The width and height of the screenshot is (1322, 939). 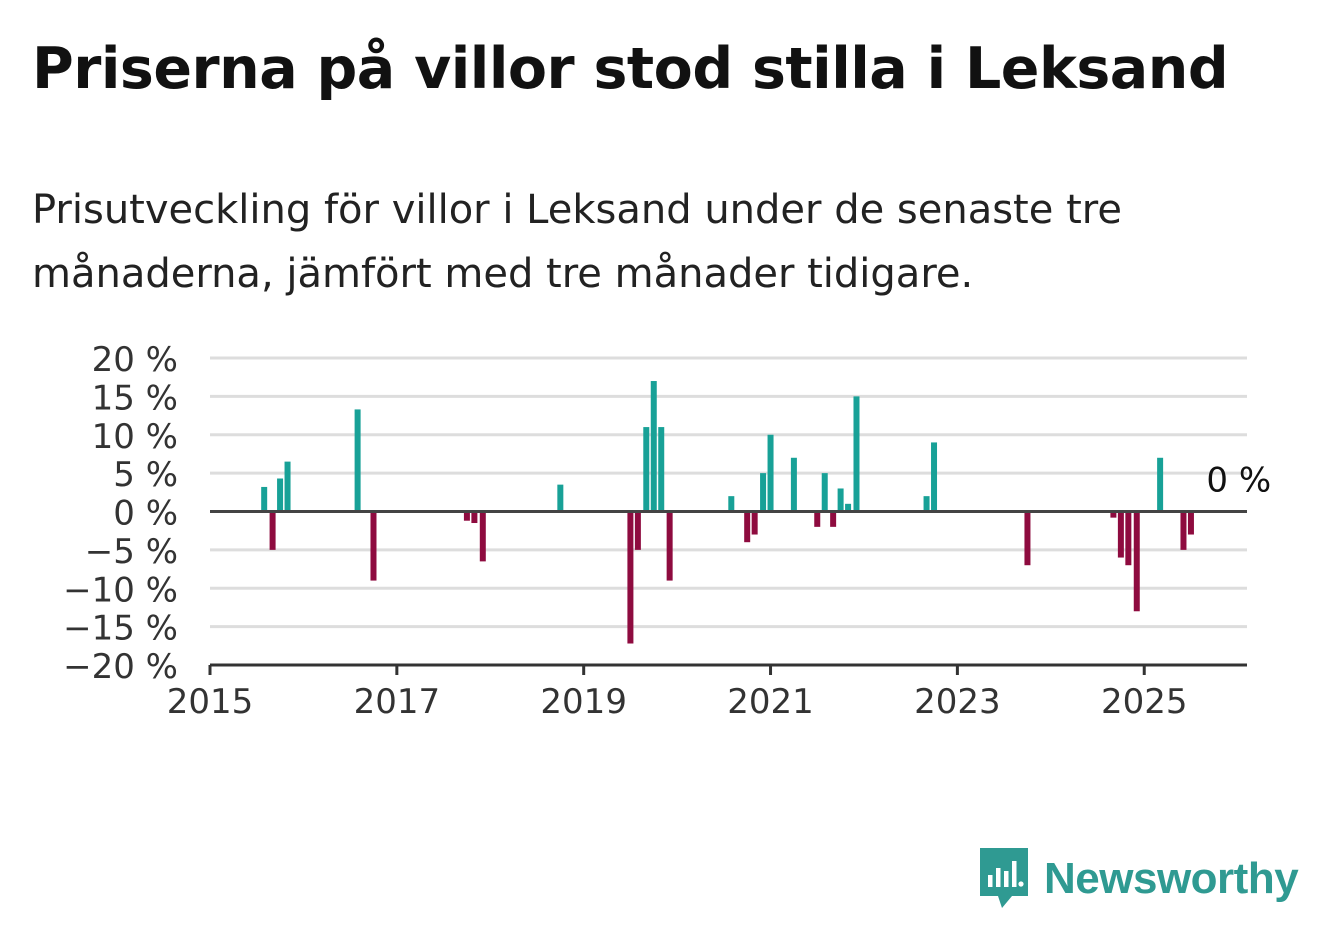 What do you see at coordinates (1004, 878) in the screenshot?
I see `bar-chart-speech-bubble-icon` at bounding box center [1004, 878].